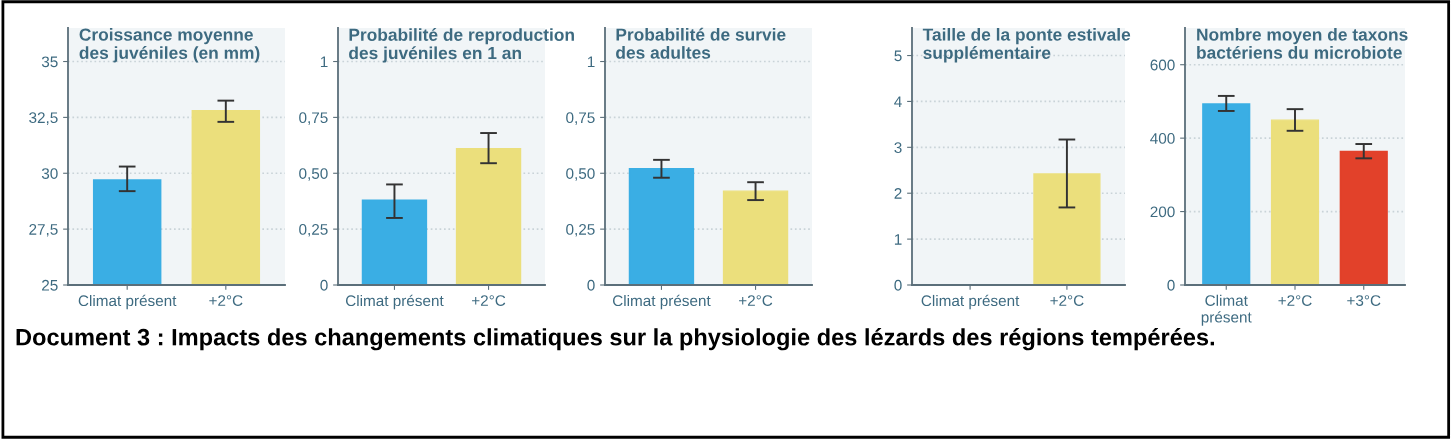 Image resolution: width=1453 pixels, height=439 pixels. I want to click on y-tick-label: 32,5, so click(43, 118).